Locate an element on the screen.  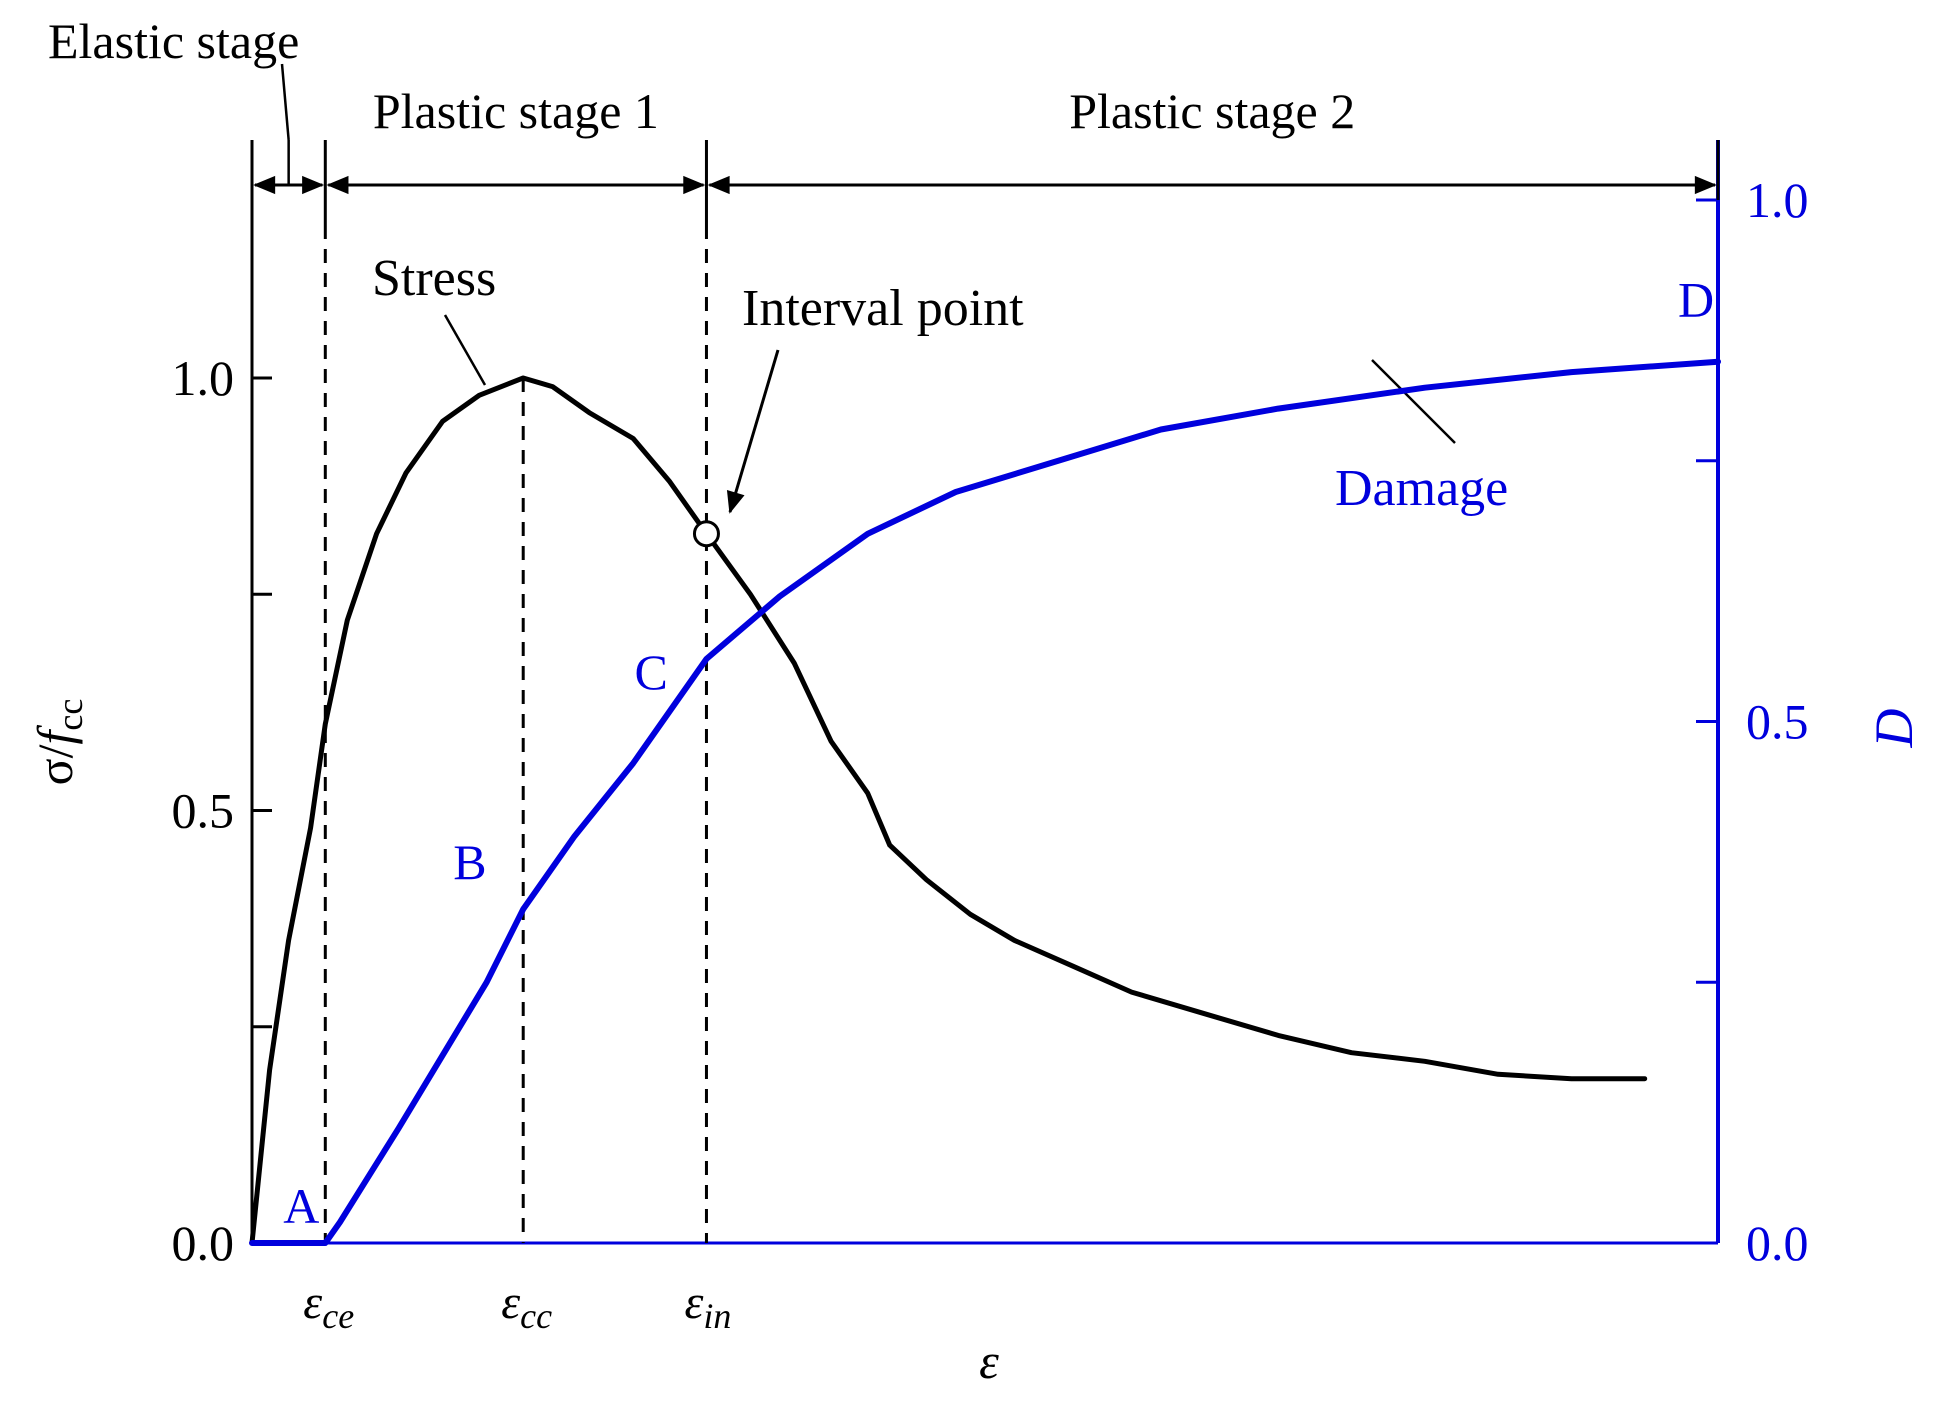
stage-plastic-1-label: Plastic stage 1 is located at coordinates (516, 111).